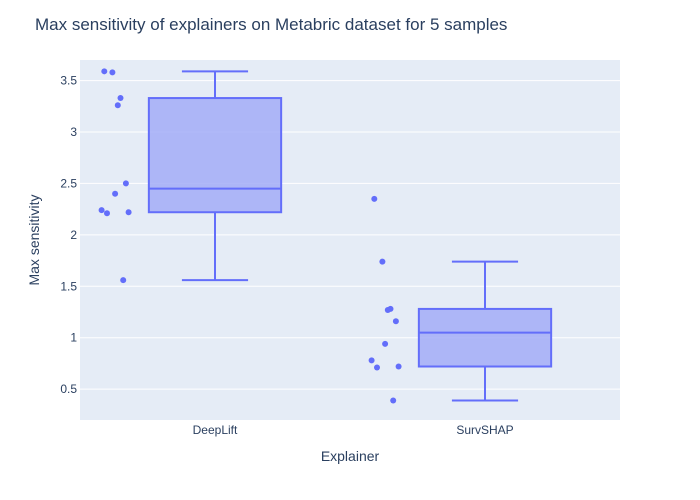 The height and width of the screenshot is (500, 700). I want to click on y-tick-label: 2, so click(73, 235).